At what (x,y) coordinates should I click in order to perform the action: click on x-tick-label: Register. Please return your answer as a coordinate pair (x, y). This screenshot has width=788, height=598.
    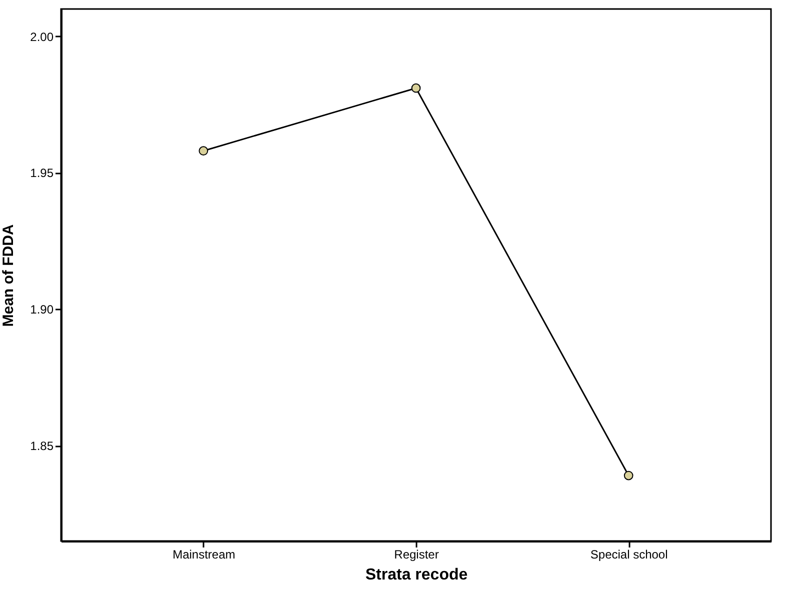
    Looking at the image, I should click on (416, 555).